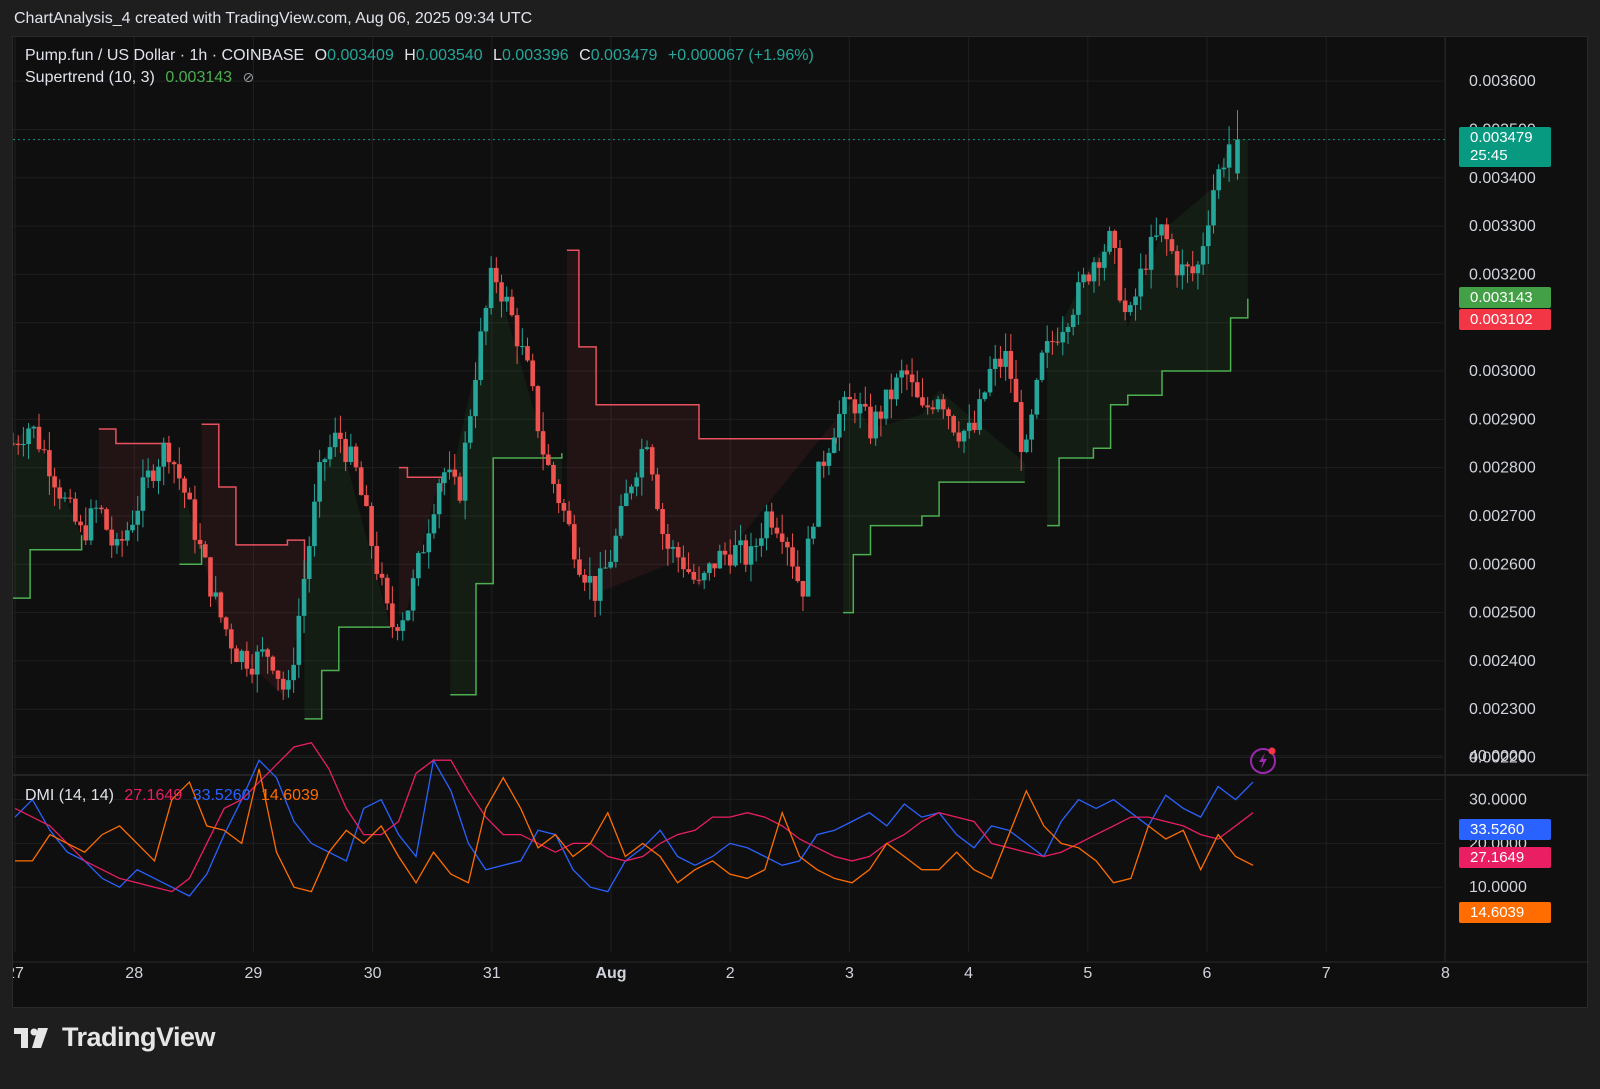  I want to click on lightning-icon, so click(1264, 760).